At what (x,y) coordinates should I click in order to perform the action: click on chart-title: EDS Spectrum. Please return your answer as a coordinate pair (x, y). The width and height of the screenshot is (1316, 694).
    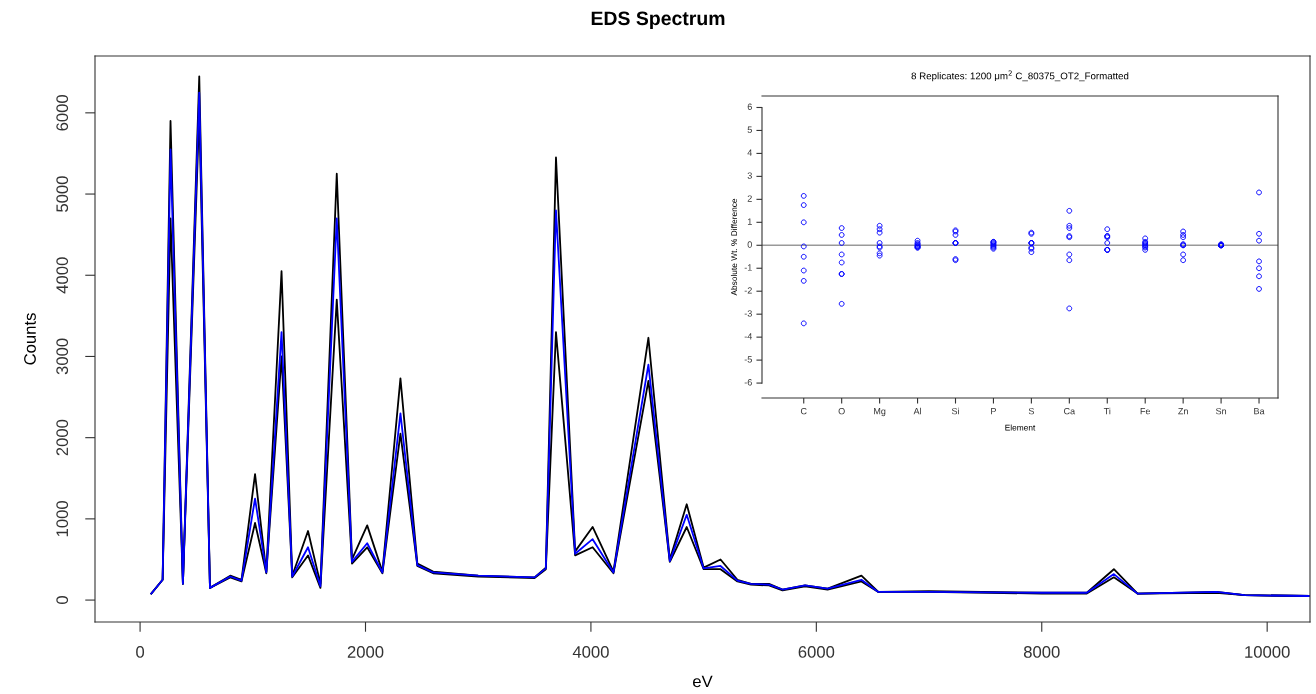
    Looking at the image, I should click on (658, 20).